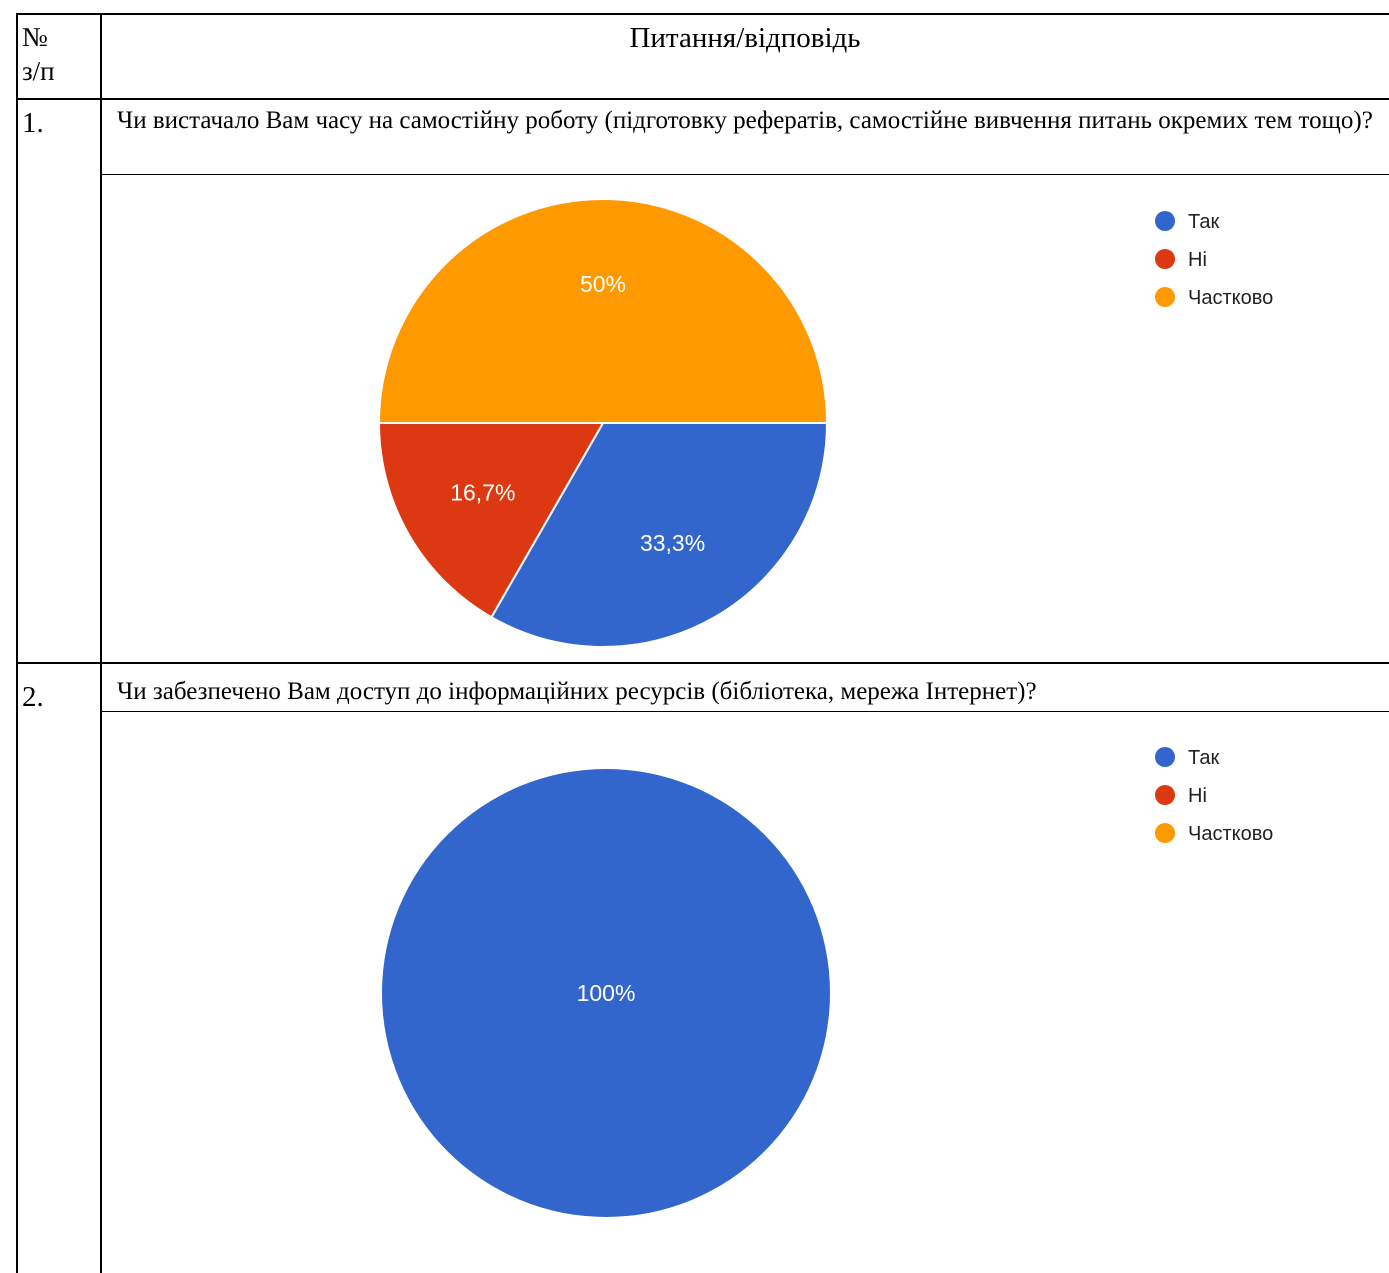 The width and height of the screenshot is (1389, 1273). What do you see at coordinates (491, 520) in the screenshot?
I see `pie-slice-Ні` at bounding box center [491, 520].